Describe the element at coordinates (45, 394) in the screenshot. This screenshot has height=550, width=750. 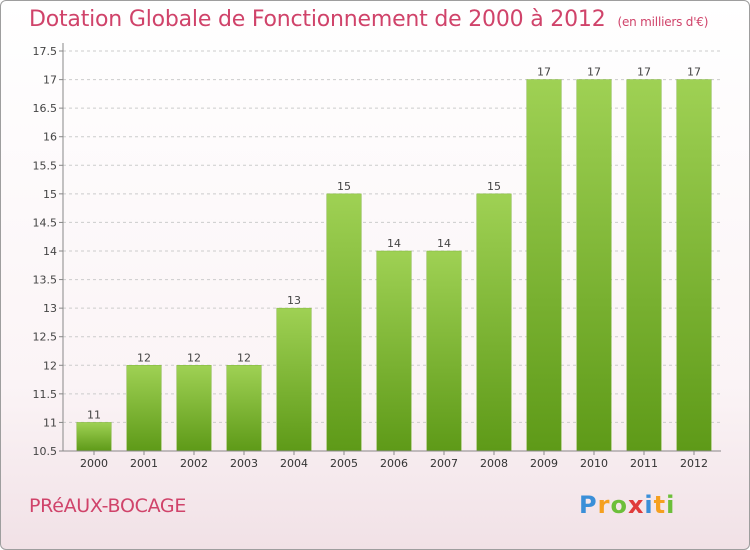
I see `y-tick-label: 11.5` at that location.